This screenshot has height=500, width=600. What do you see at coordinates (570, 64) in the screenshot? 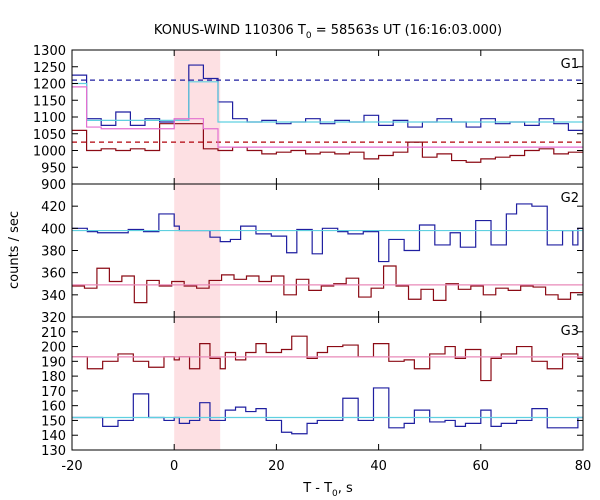
I see `panel-label: G1` at bounding box center [570, 64].